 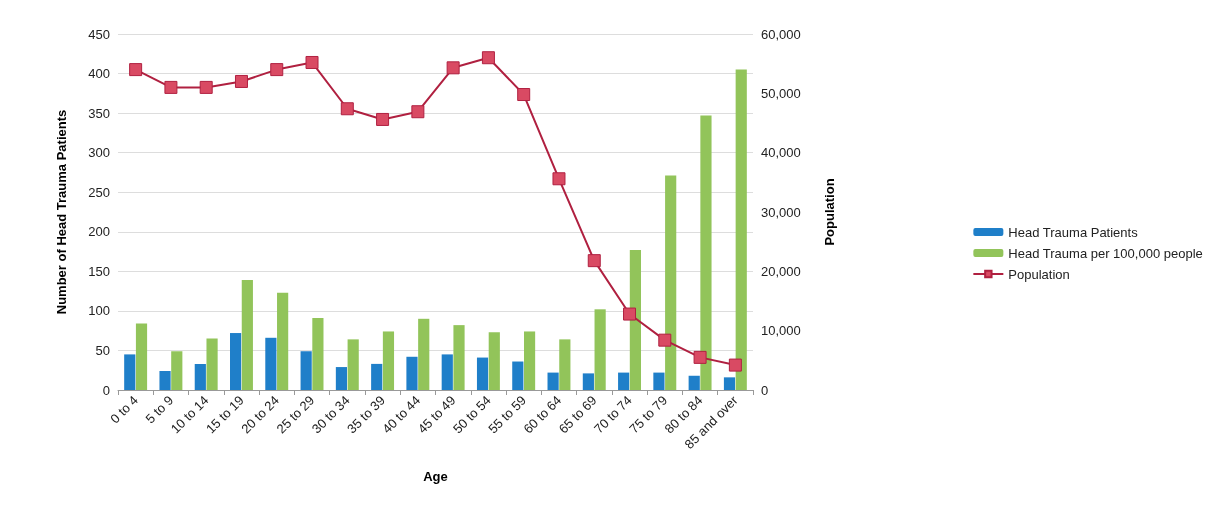 I want to click on legend-label: Head Trauma per 100,000 people, so click(x=1105, y=253).